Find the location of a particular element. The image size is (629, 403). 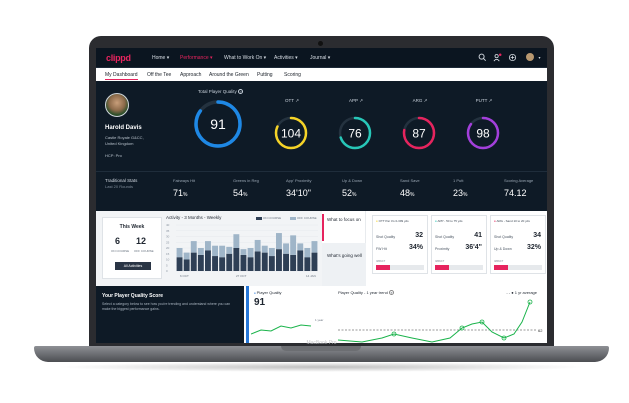

tab-approach: Approach is located at coordinates (191, 75).